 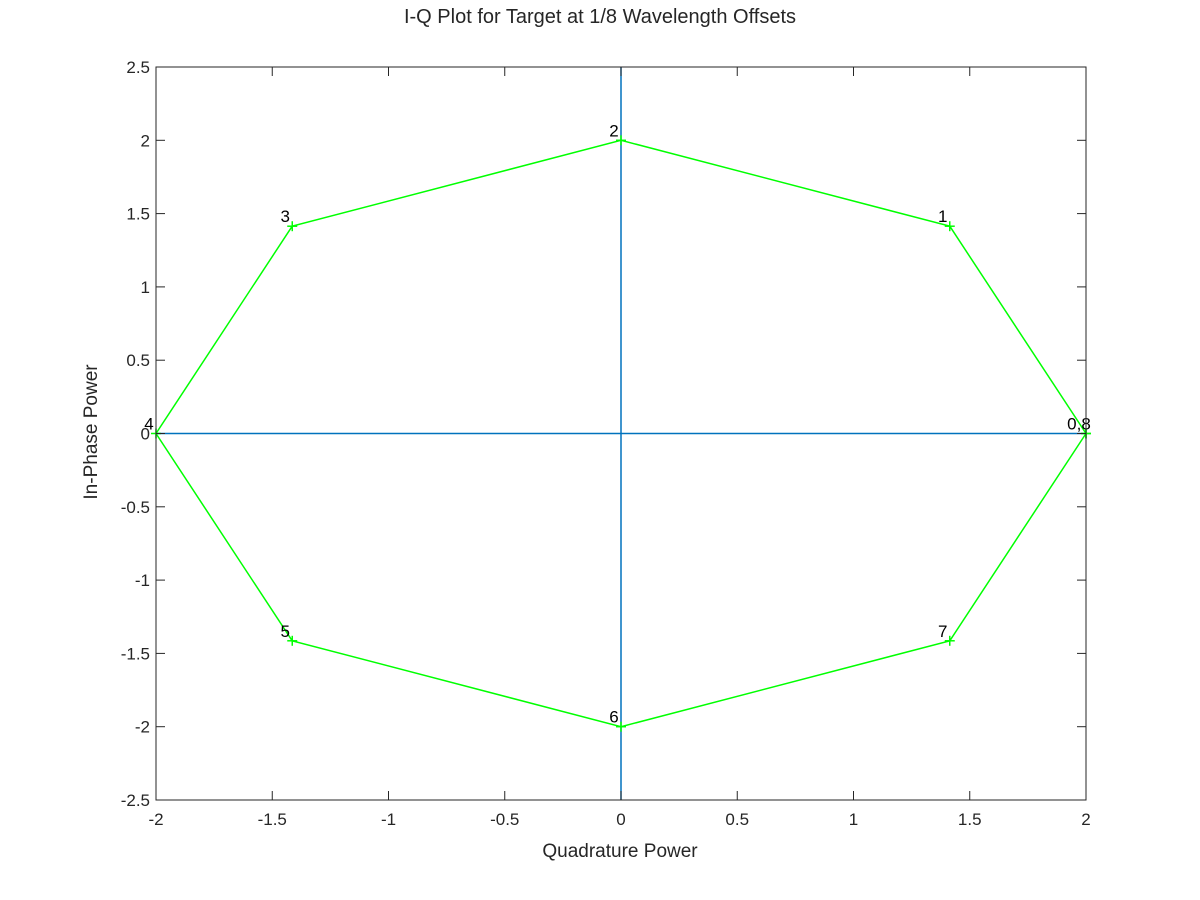 I want to click on x-tick-label: -0.5, so click(x=504, y=819).